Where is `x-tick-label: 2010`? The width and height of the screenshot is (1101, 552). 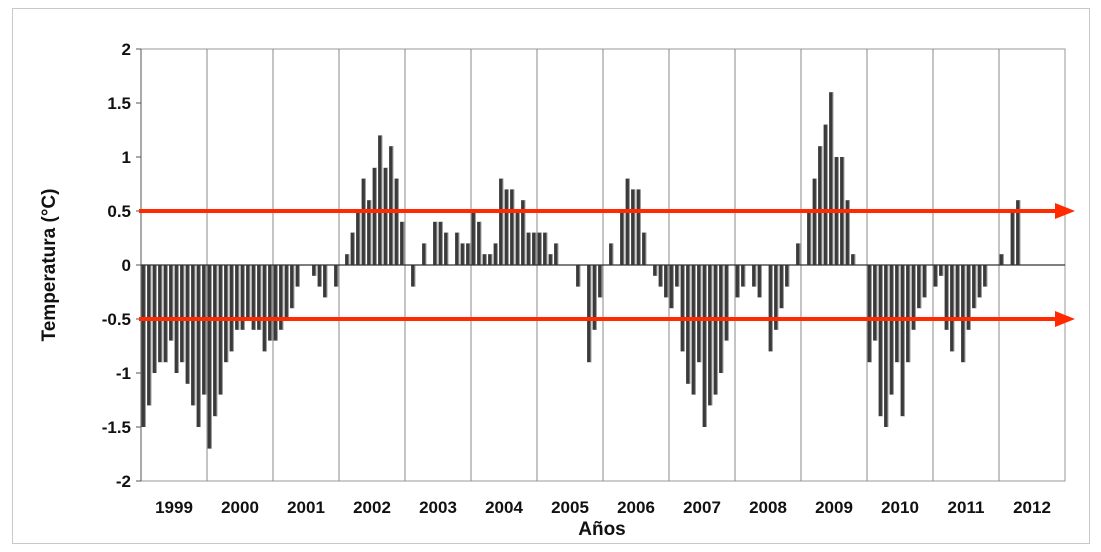 x-tick-label: 2010 is located at coordinates (900, 507).